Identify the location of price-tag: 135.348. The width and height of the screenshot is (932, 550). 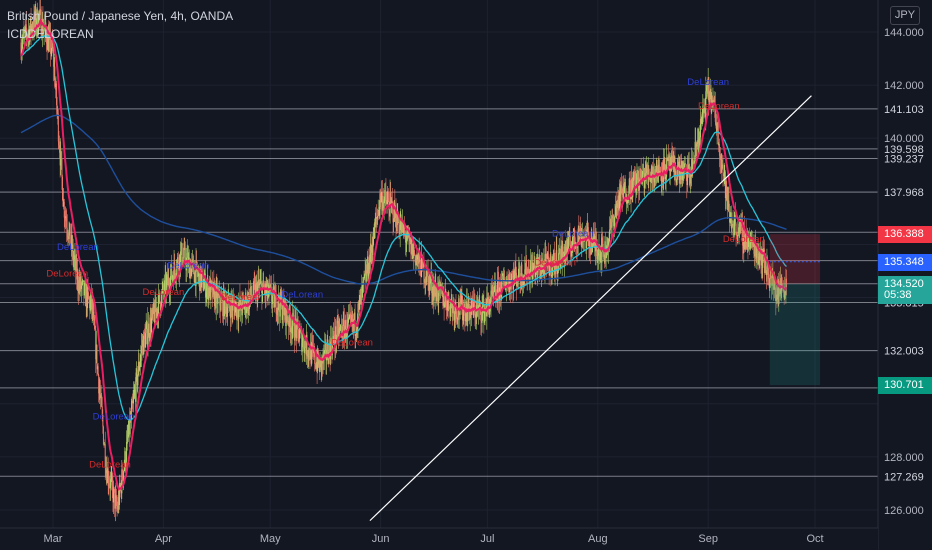
(905, 262).